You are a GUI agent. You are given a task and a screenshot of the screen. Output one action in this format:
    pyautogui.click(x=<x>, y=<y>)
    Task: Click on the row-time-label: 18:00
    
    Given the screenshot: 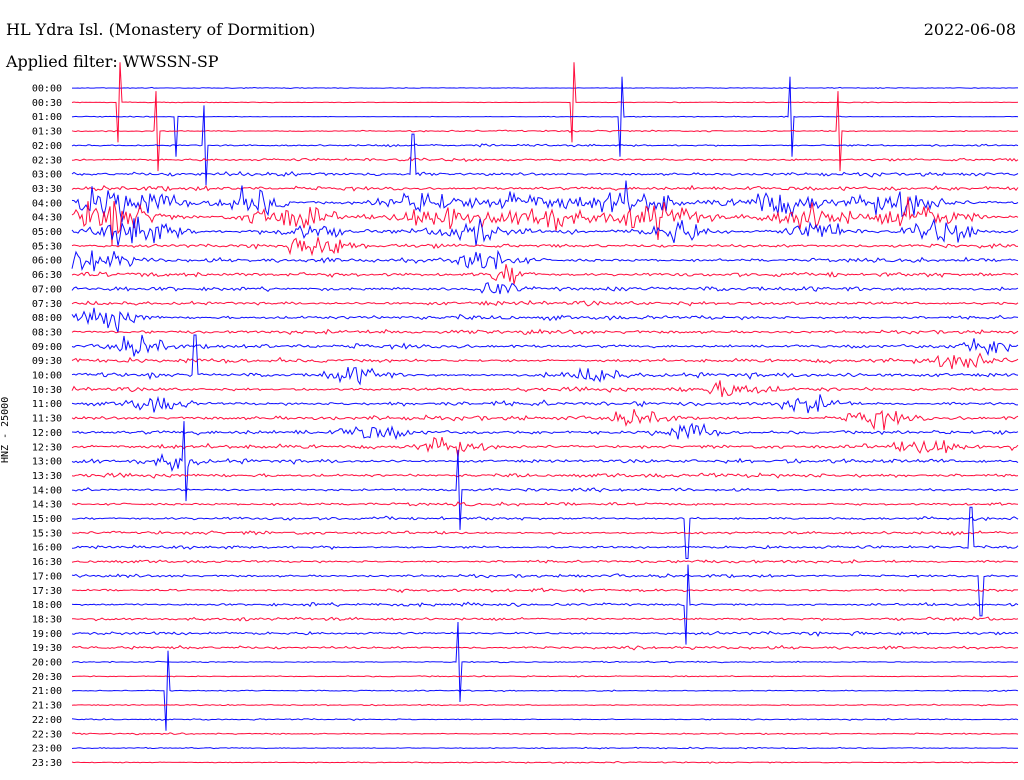 What is the action you would take?
    pyautogui.click(x=47, y=605)
    